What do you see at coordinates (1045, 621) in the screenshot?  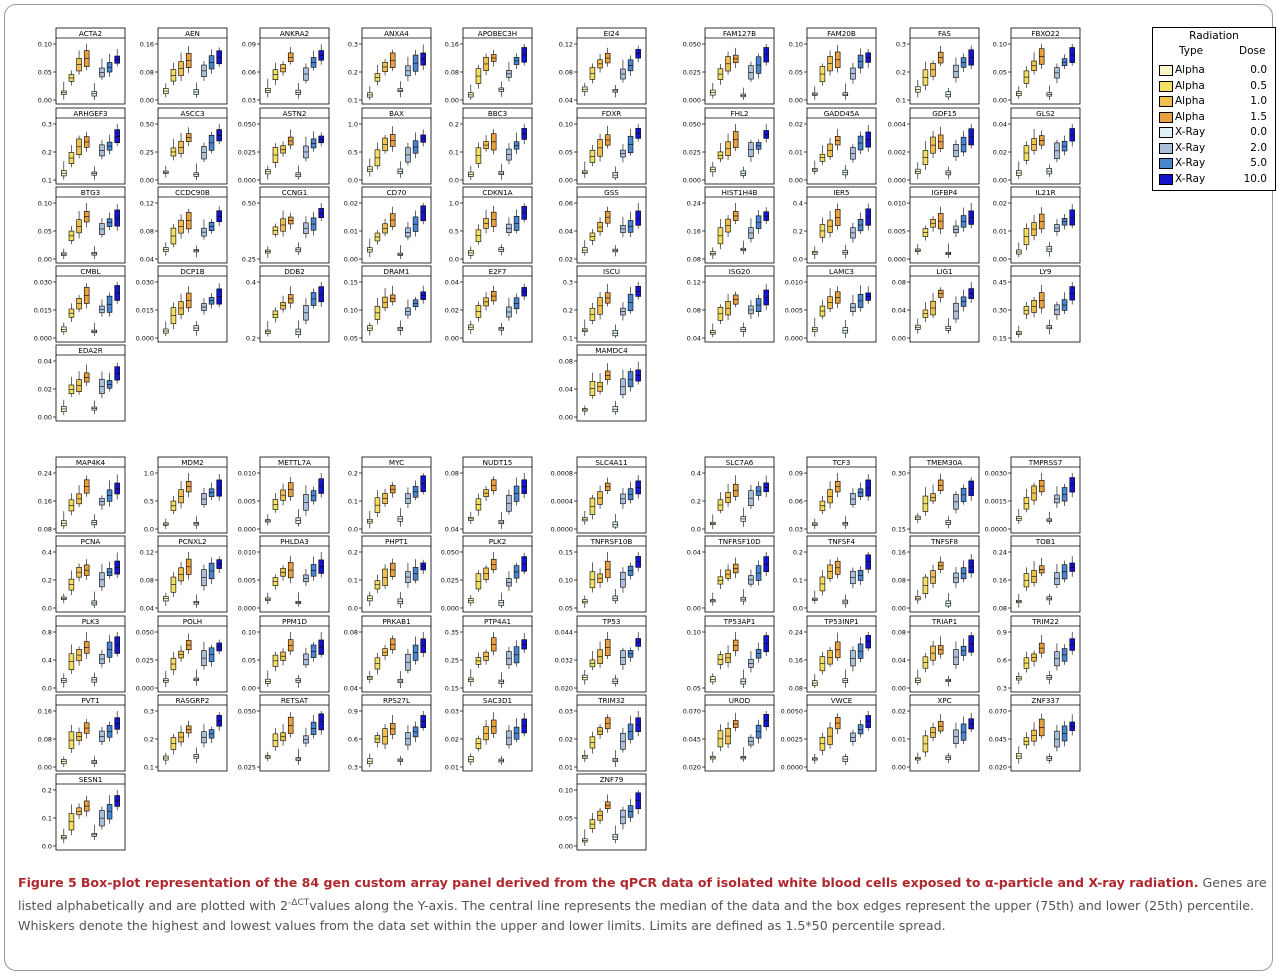 I see `panel-title: TRIM22` at bounding box center [1045, 621].